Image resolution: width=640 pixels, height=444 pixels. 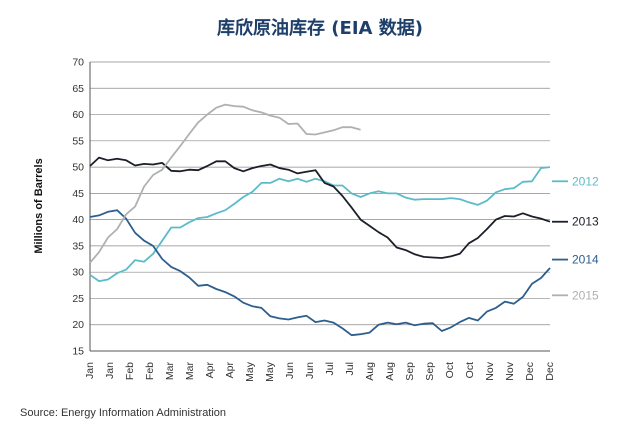 I want to click on x-tick-3: Feb, so click(x=150, y=371).